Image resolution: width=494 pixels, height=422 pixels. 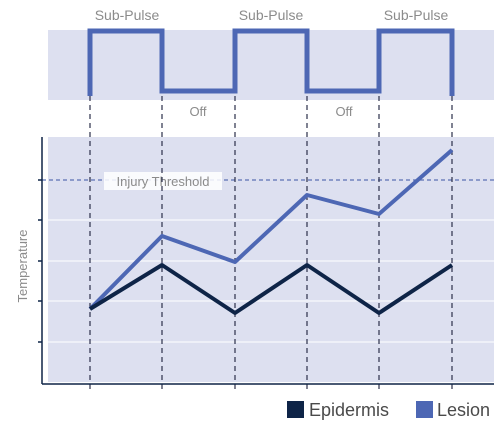 What do you see at coordinates (463, 410) in the screenshot?
I see `legend-label-lesion: Lesion` at bounding box center [463, 410].